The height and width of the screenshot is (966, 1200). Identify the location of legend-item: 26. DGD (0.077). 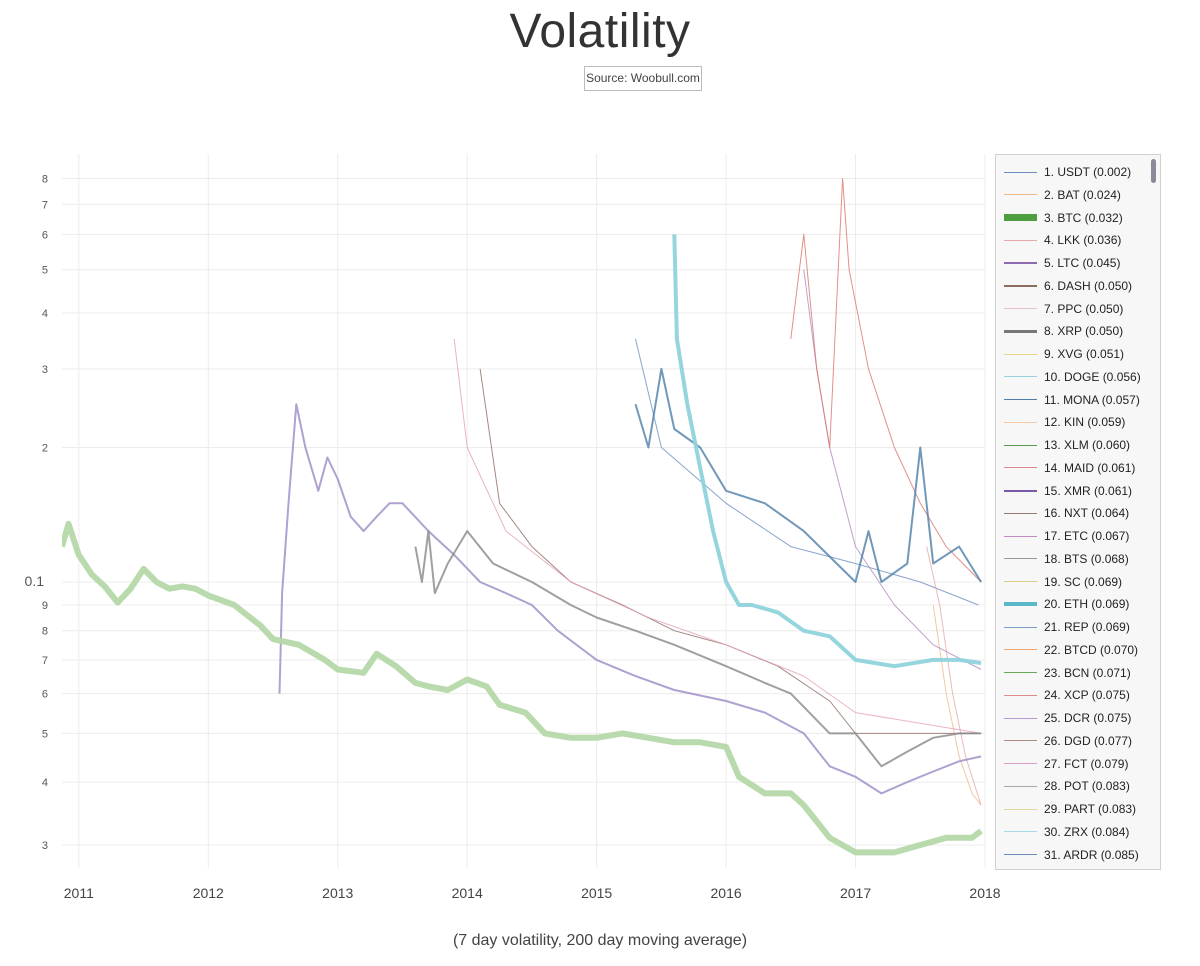
(1068, 741).